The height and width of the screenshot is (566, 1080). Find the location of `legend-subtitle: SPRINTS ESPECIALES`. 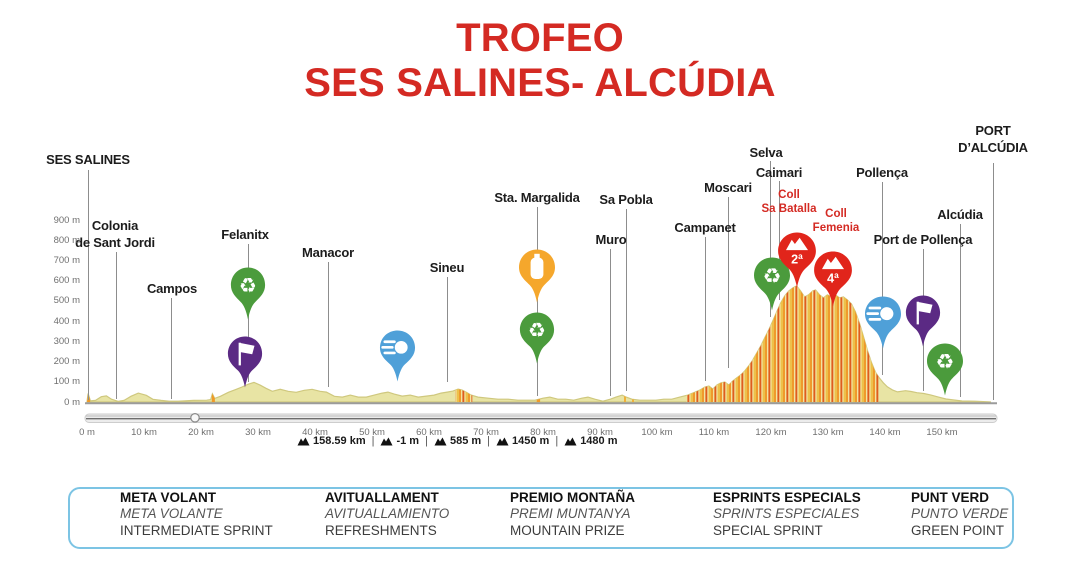

legend-subtitle: SPRINTS ESPECIALES is located at coordinates (786, 514).